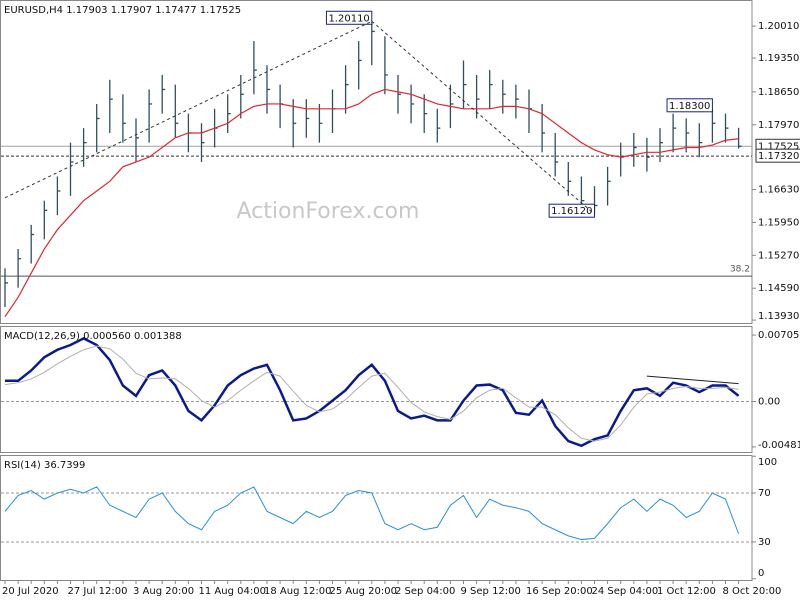 The width and height of the screenshot is (800, 600). What do you see at coordinates (686, 591) in the screenshot?
I see `x-tick-label: 1 Oct 12:00` at bounding box center [686, 591].